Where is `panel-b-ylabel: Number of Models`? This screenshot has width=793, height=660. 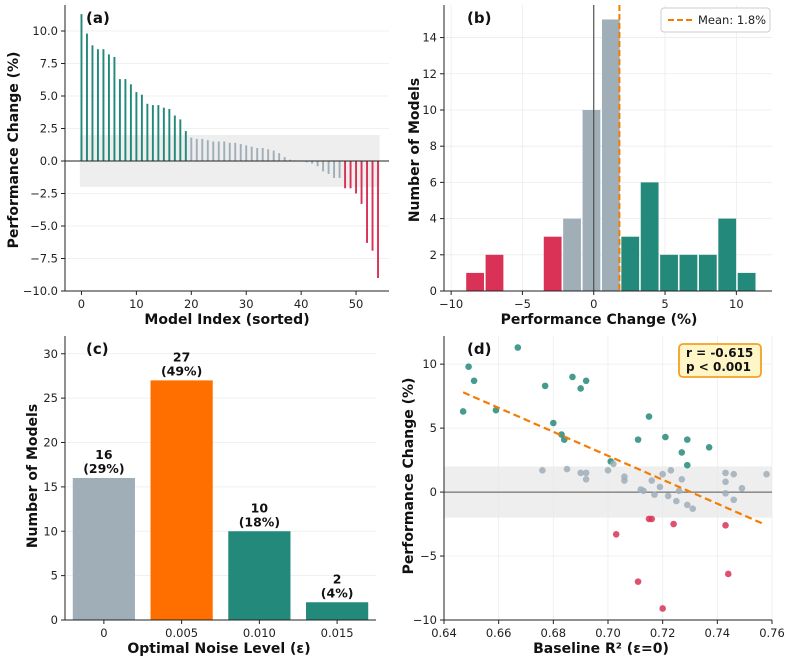
panel-b-ylabel: Number of Models is located at coordinates (415, 150).